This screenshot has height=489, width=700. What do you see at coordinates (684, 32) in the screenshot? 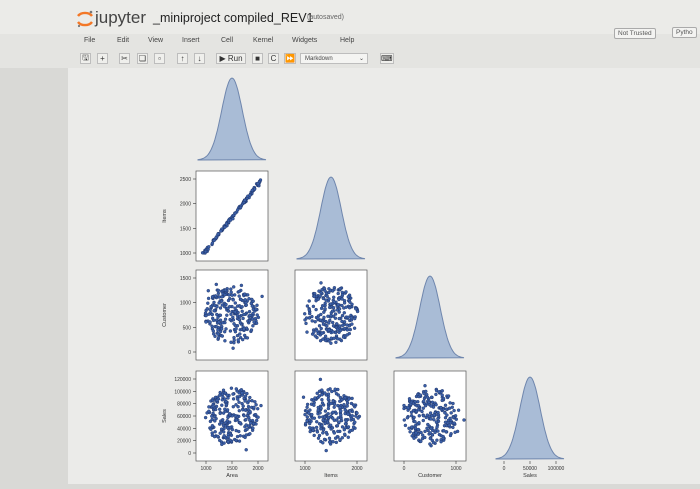
I see `kernel-indicator: Pytho` at bounding box center [684, 32].